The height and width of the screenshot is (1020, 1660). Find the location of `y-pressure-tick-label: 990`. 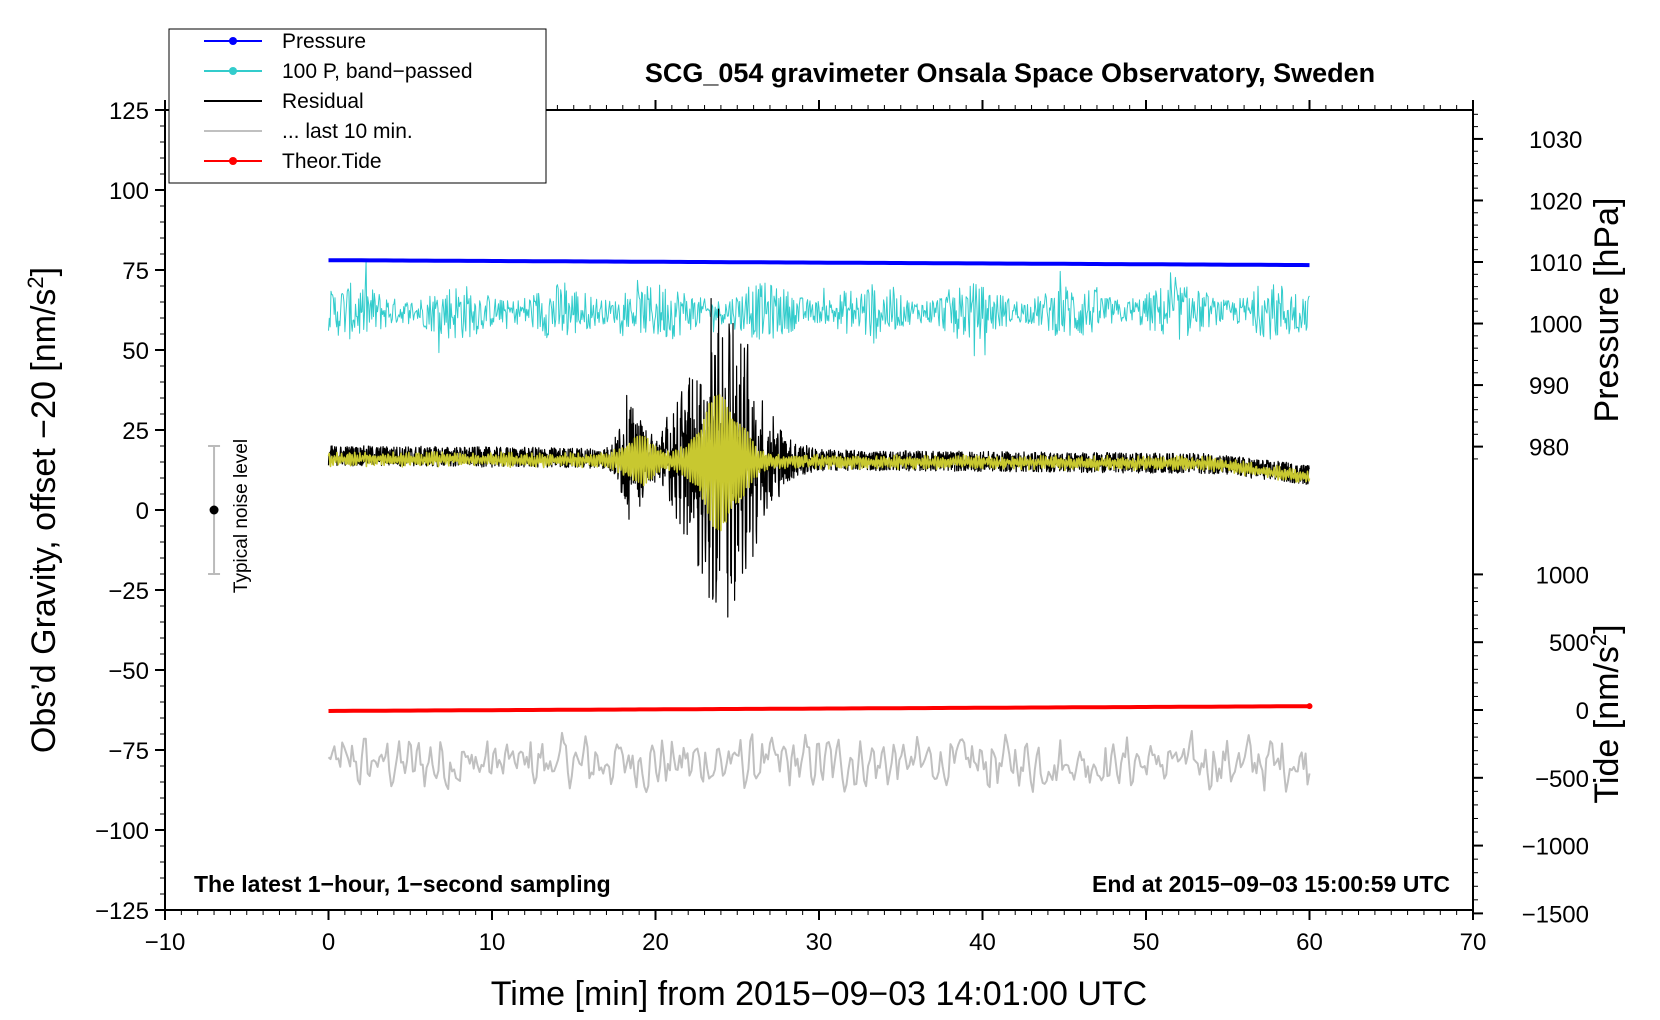

y-pressure-tick-label: 990 is located at coordinates (1549, 386).